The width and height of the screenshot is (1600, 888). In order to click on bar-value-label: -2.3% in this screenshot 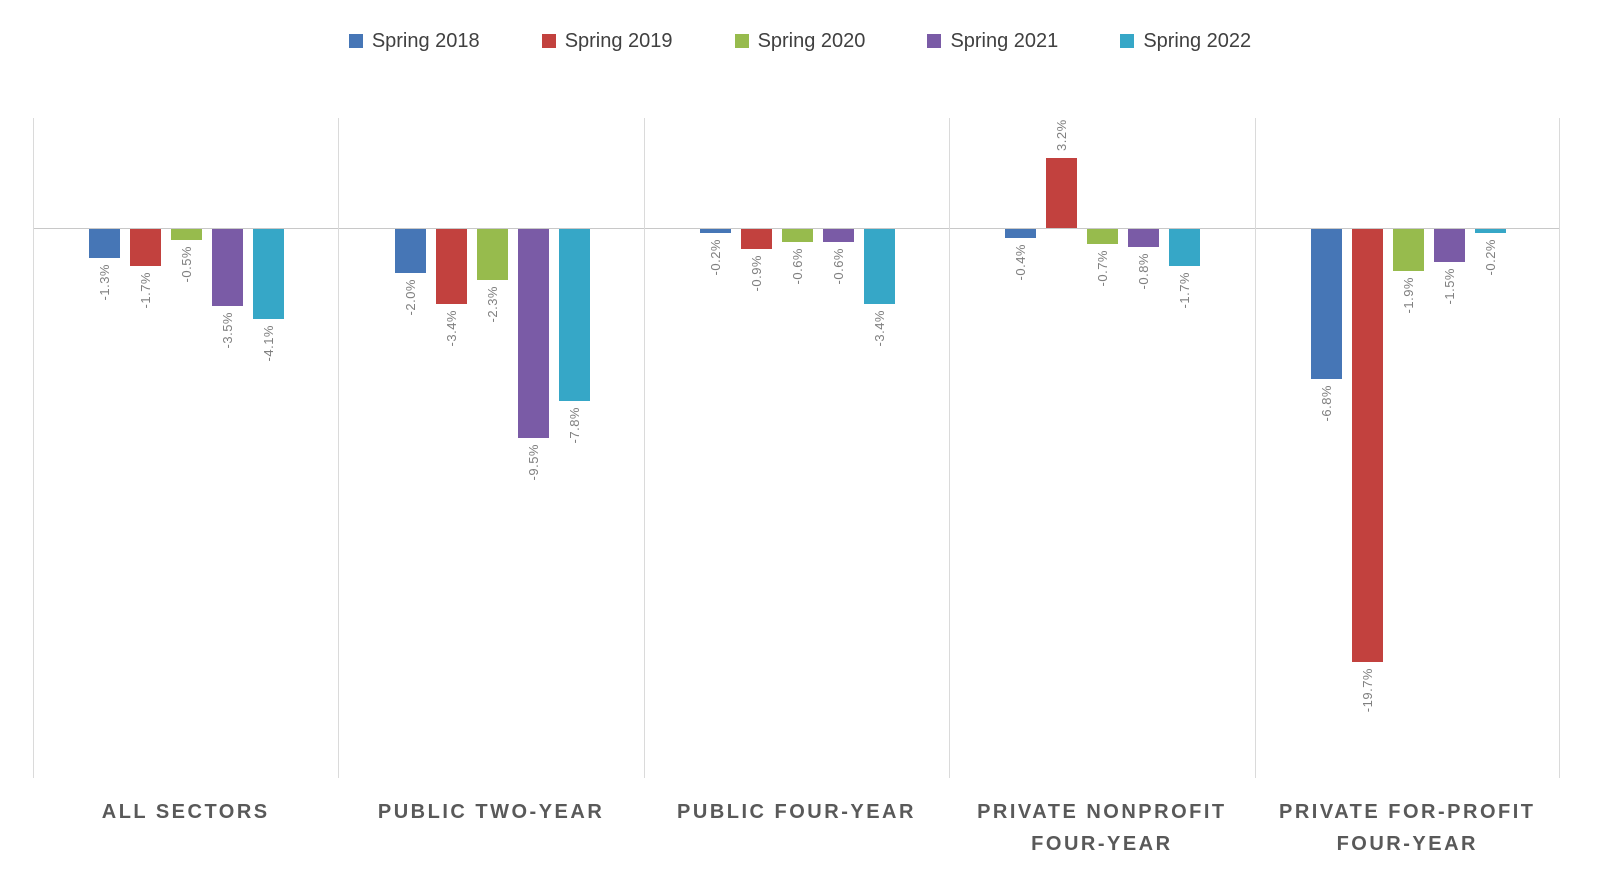, I will do `click(492, 304)`.